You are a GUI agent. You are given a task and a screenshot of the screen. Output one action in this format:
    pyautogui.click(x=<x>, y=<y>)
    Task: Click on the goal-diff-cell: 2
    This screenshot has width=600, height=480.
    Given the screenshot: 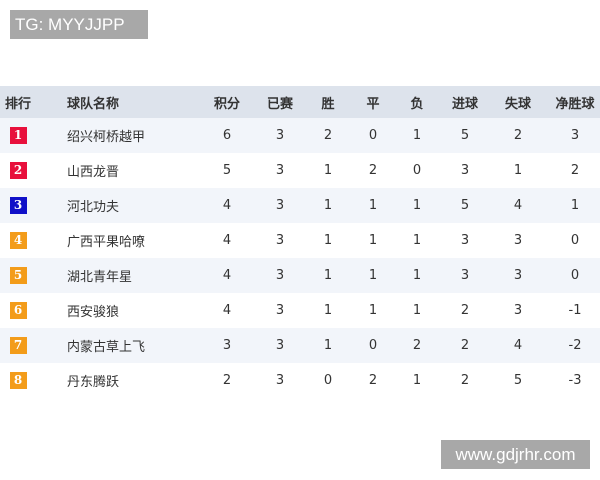 What is the action you would take?
    pyautogui.click(x=575, y=170)
    